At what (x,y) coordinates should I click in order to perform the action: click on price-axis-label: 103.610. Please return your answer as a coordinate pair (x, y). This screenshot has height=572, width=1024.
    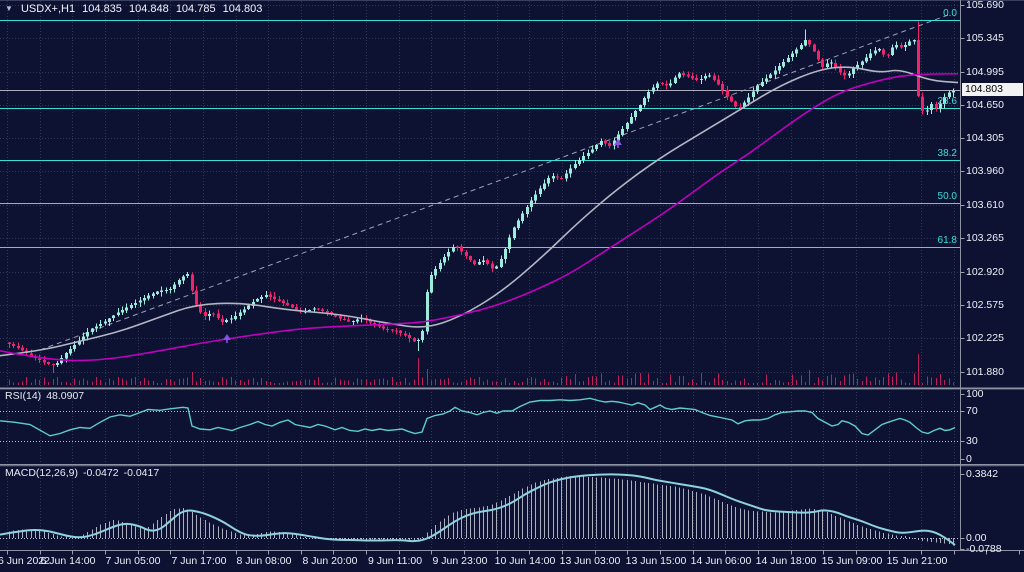
    Looking at the image, I should click on (985, 205).